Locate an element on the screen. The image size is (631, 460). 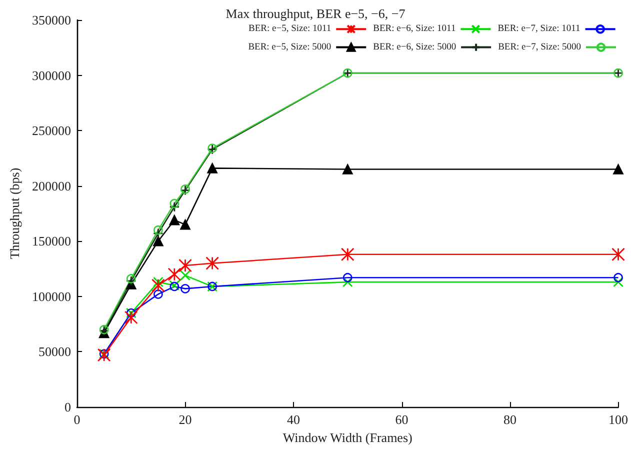
y-tick-label: 250000 is located at coordinates (51, 130).